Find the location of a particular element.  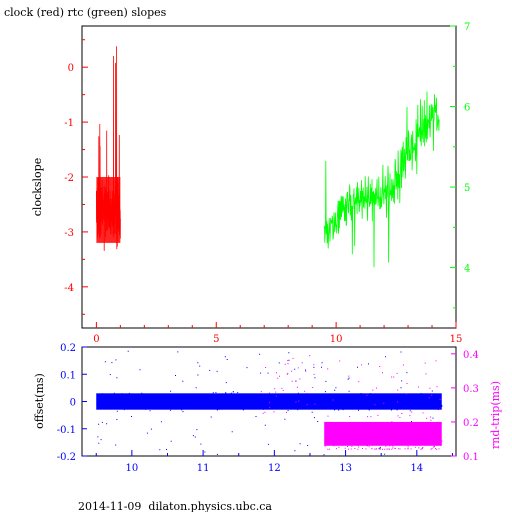

roundtrip-points is located at coordinates (351, 402).